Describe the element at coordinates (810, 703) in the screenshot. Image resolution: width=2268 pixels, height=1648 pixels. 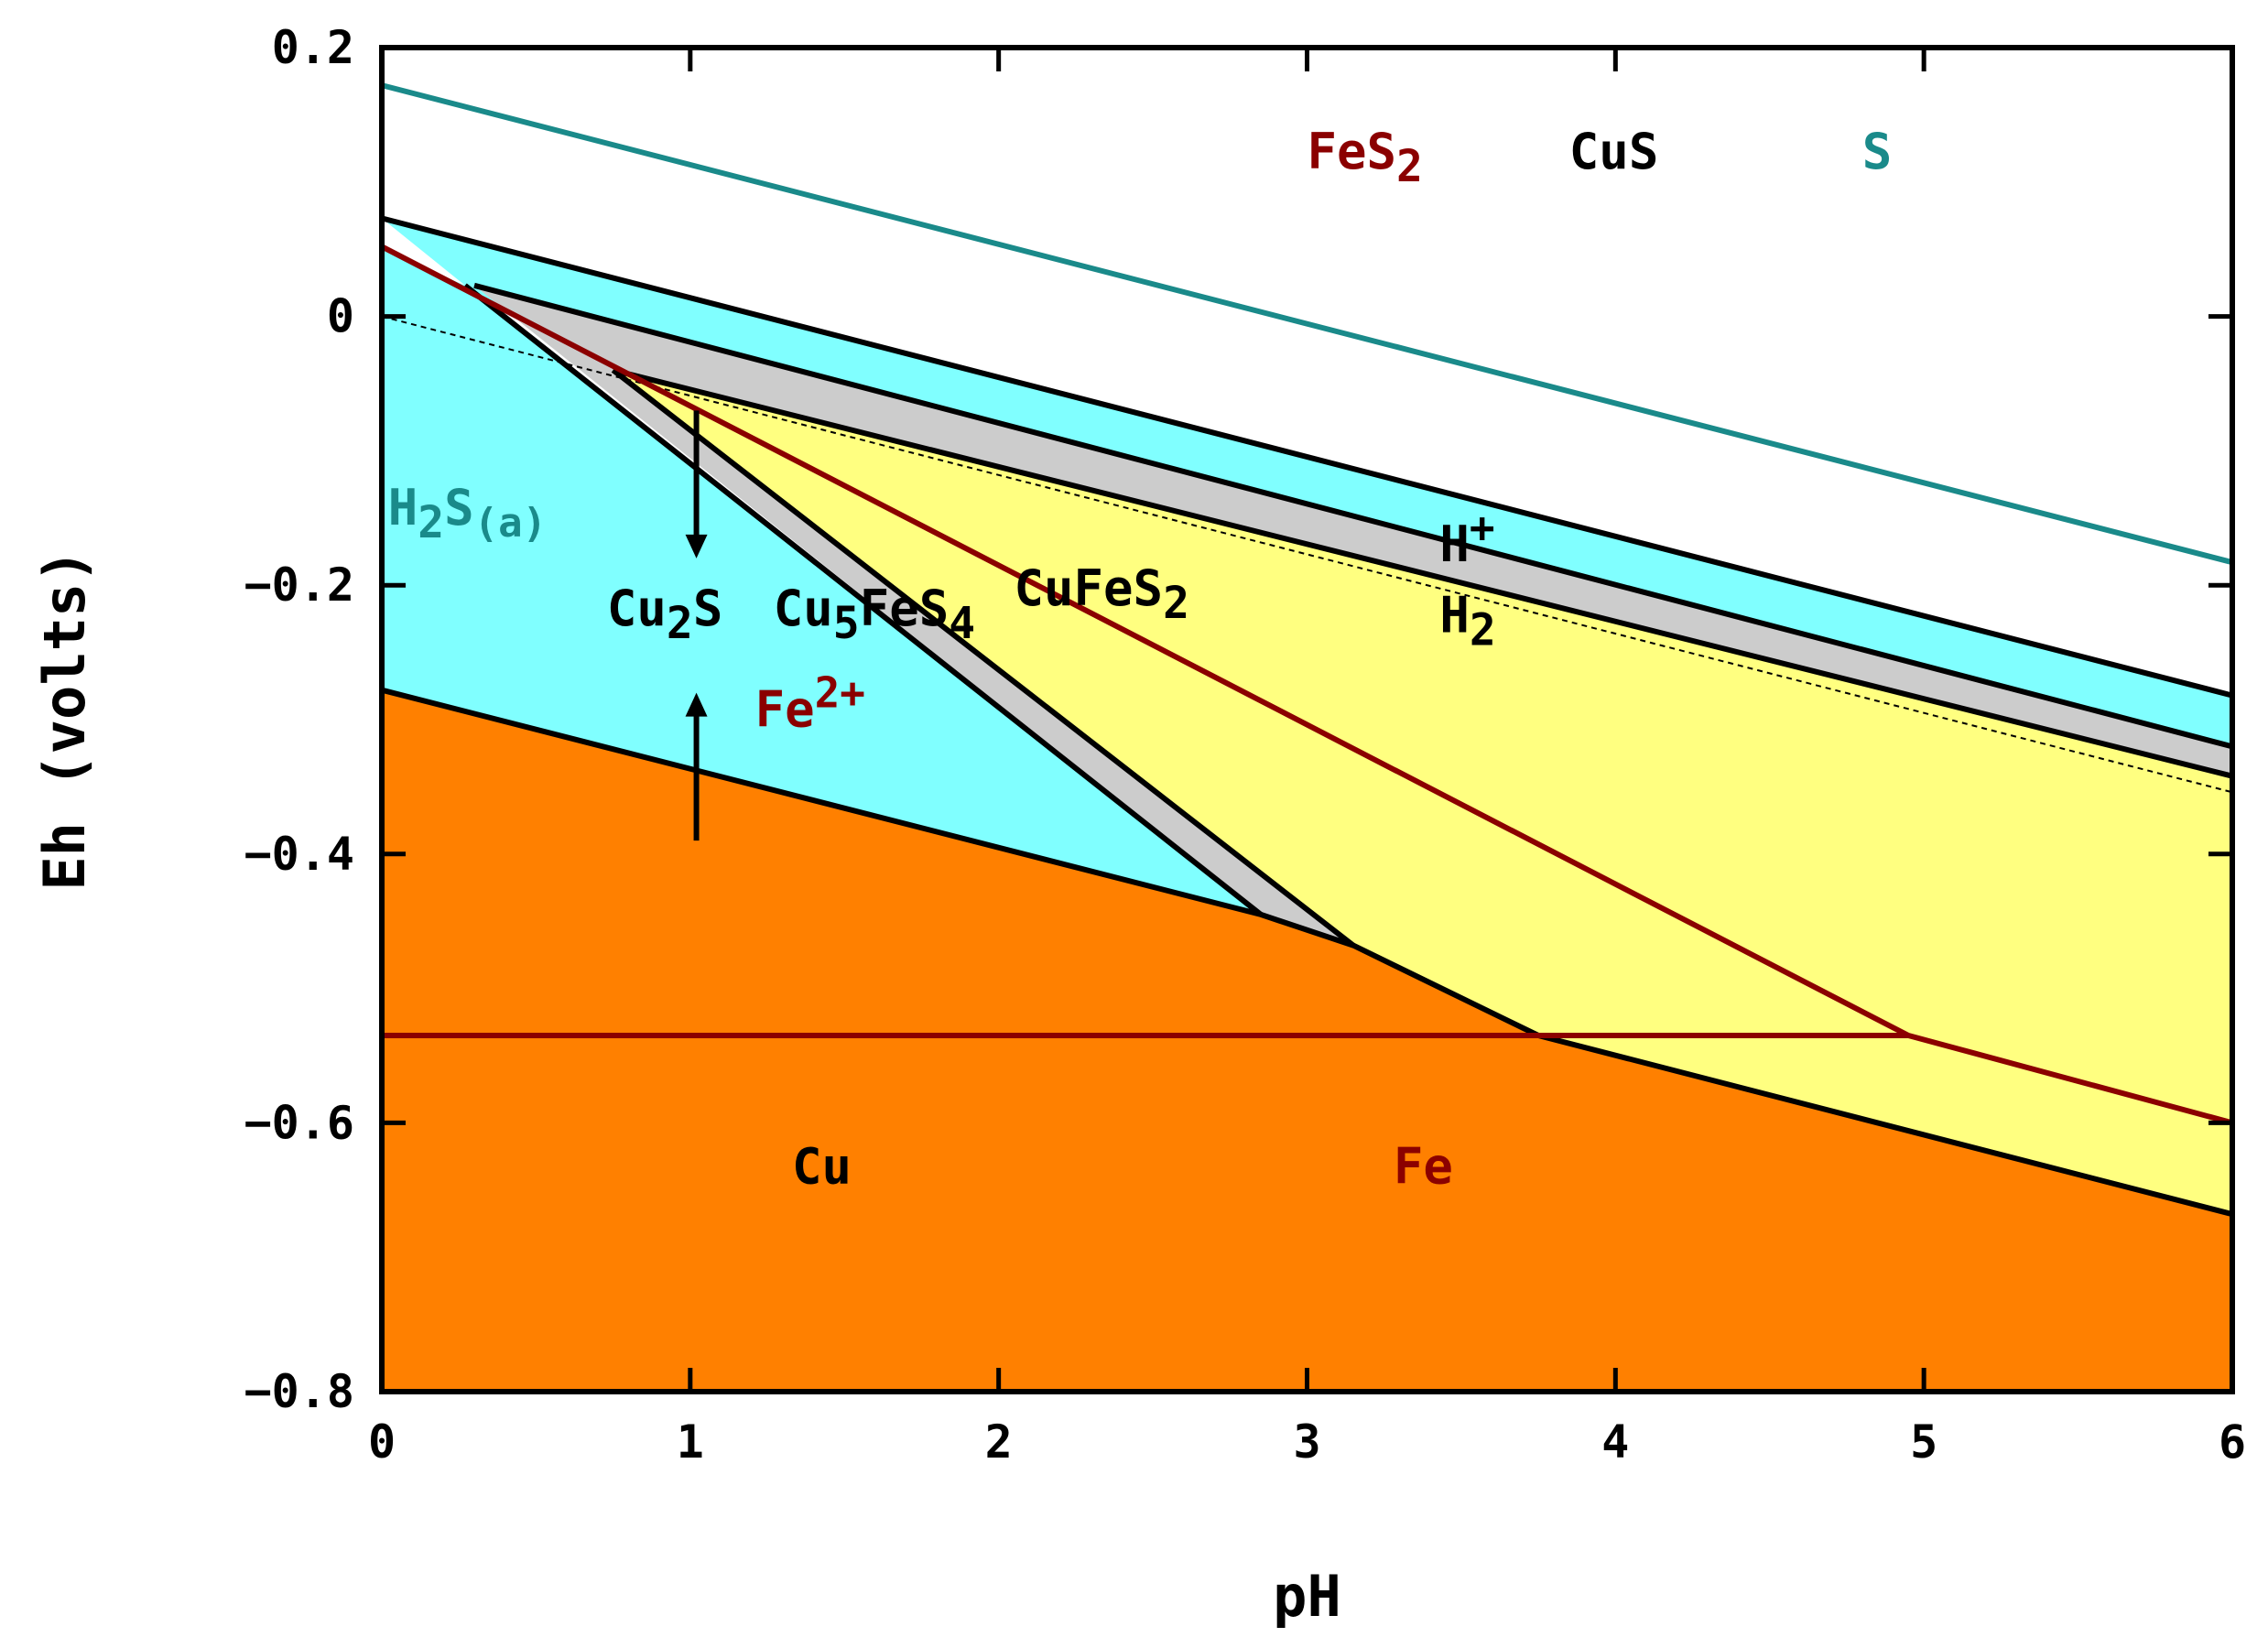
I see `label-fe2plus: Fe2+` at that location.